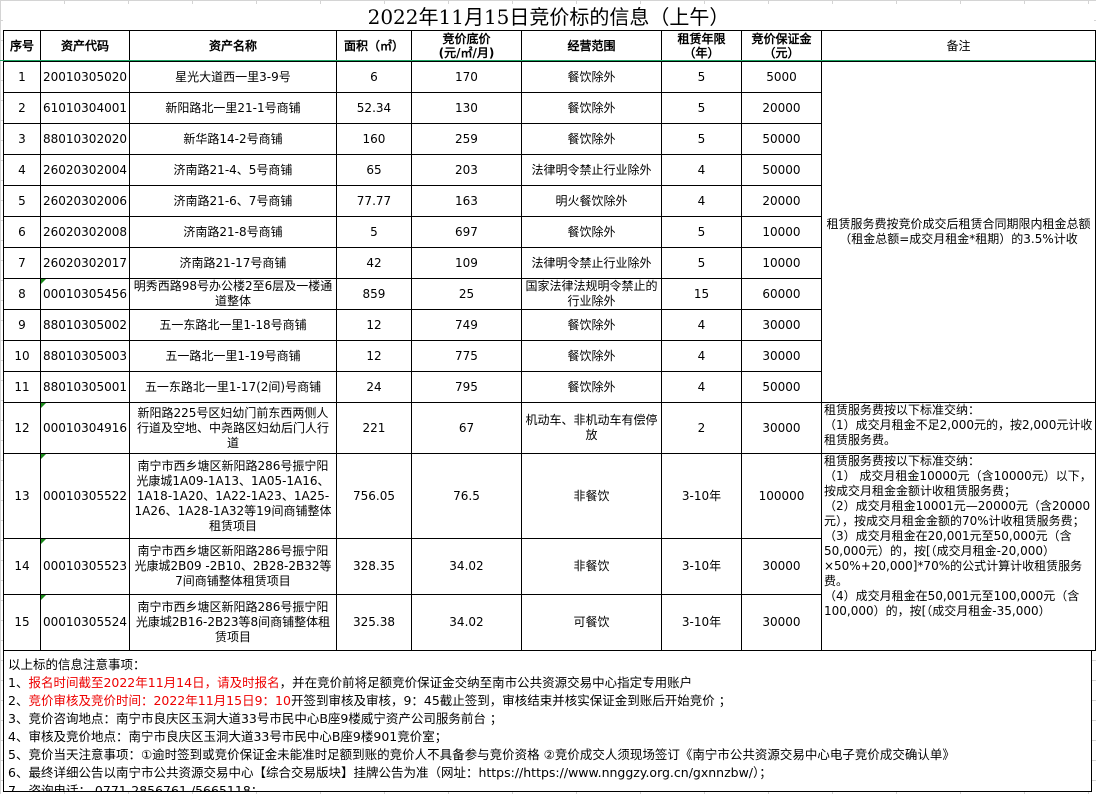 The width and height of the screenshot is (1096, 794). Describe the element at coordinates (232, 263) in the screenshot. I see `cell-asset-name: 济南路21-17号商铺` at that location.